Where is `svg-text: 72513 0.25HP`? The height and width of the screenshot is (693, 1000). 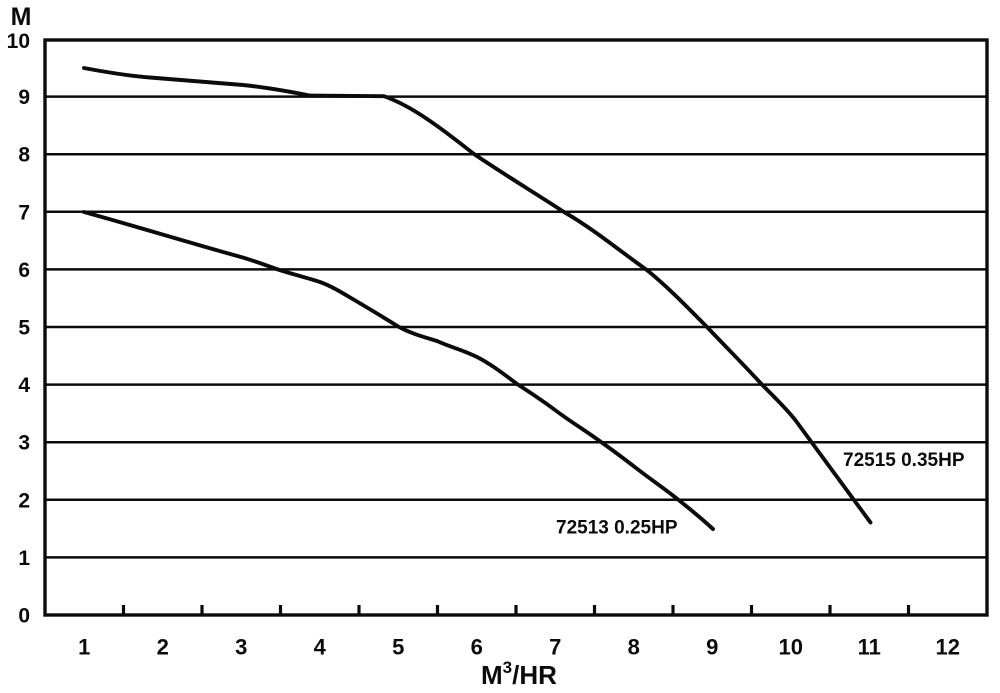
svg-text: 72513 0.25HP is located at coordinates (617, 528).